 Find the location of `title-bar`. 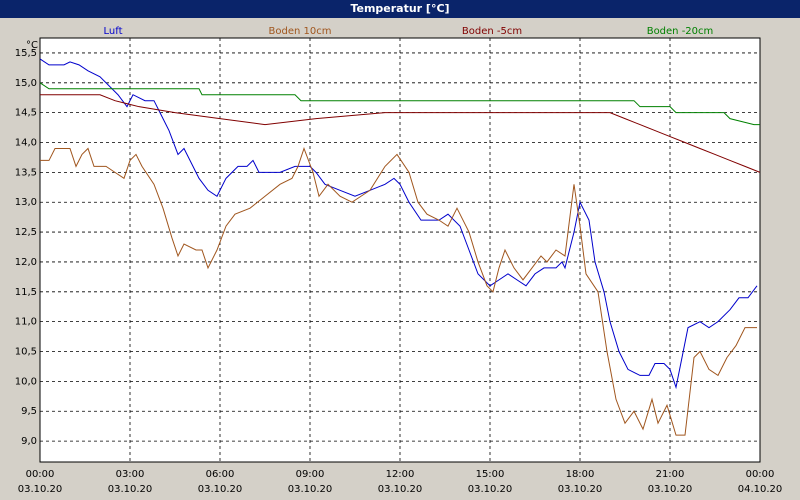

title-bar is located at coordinates (400, 9).